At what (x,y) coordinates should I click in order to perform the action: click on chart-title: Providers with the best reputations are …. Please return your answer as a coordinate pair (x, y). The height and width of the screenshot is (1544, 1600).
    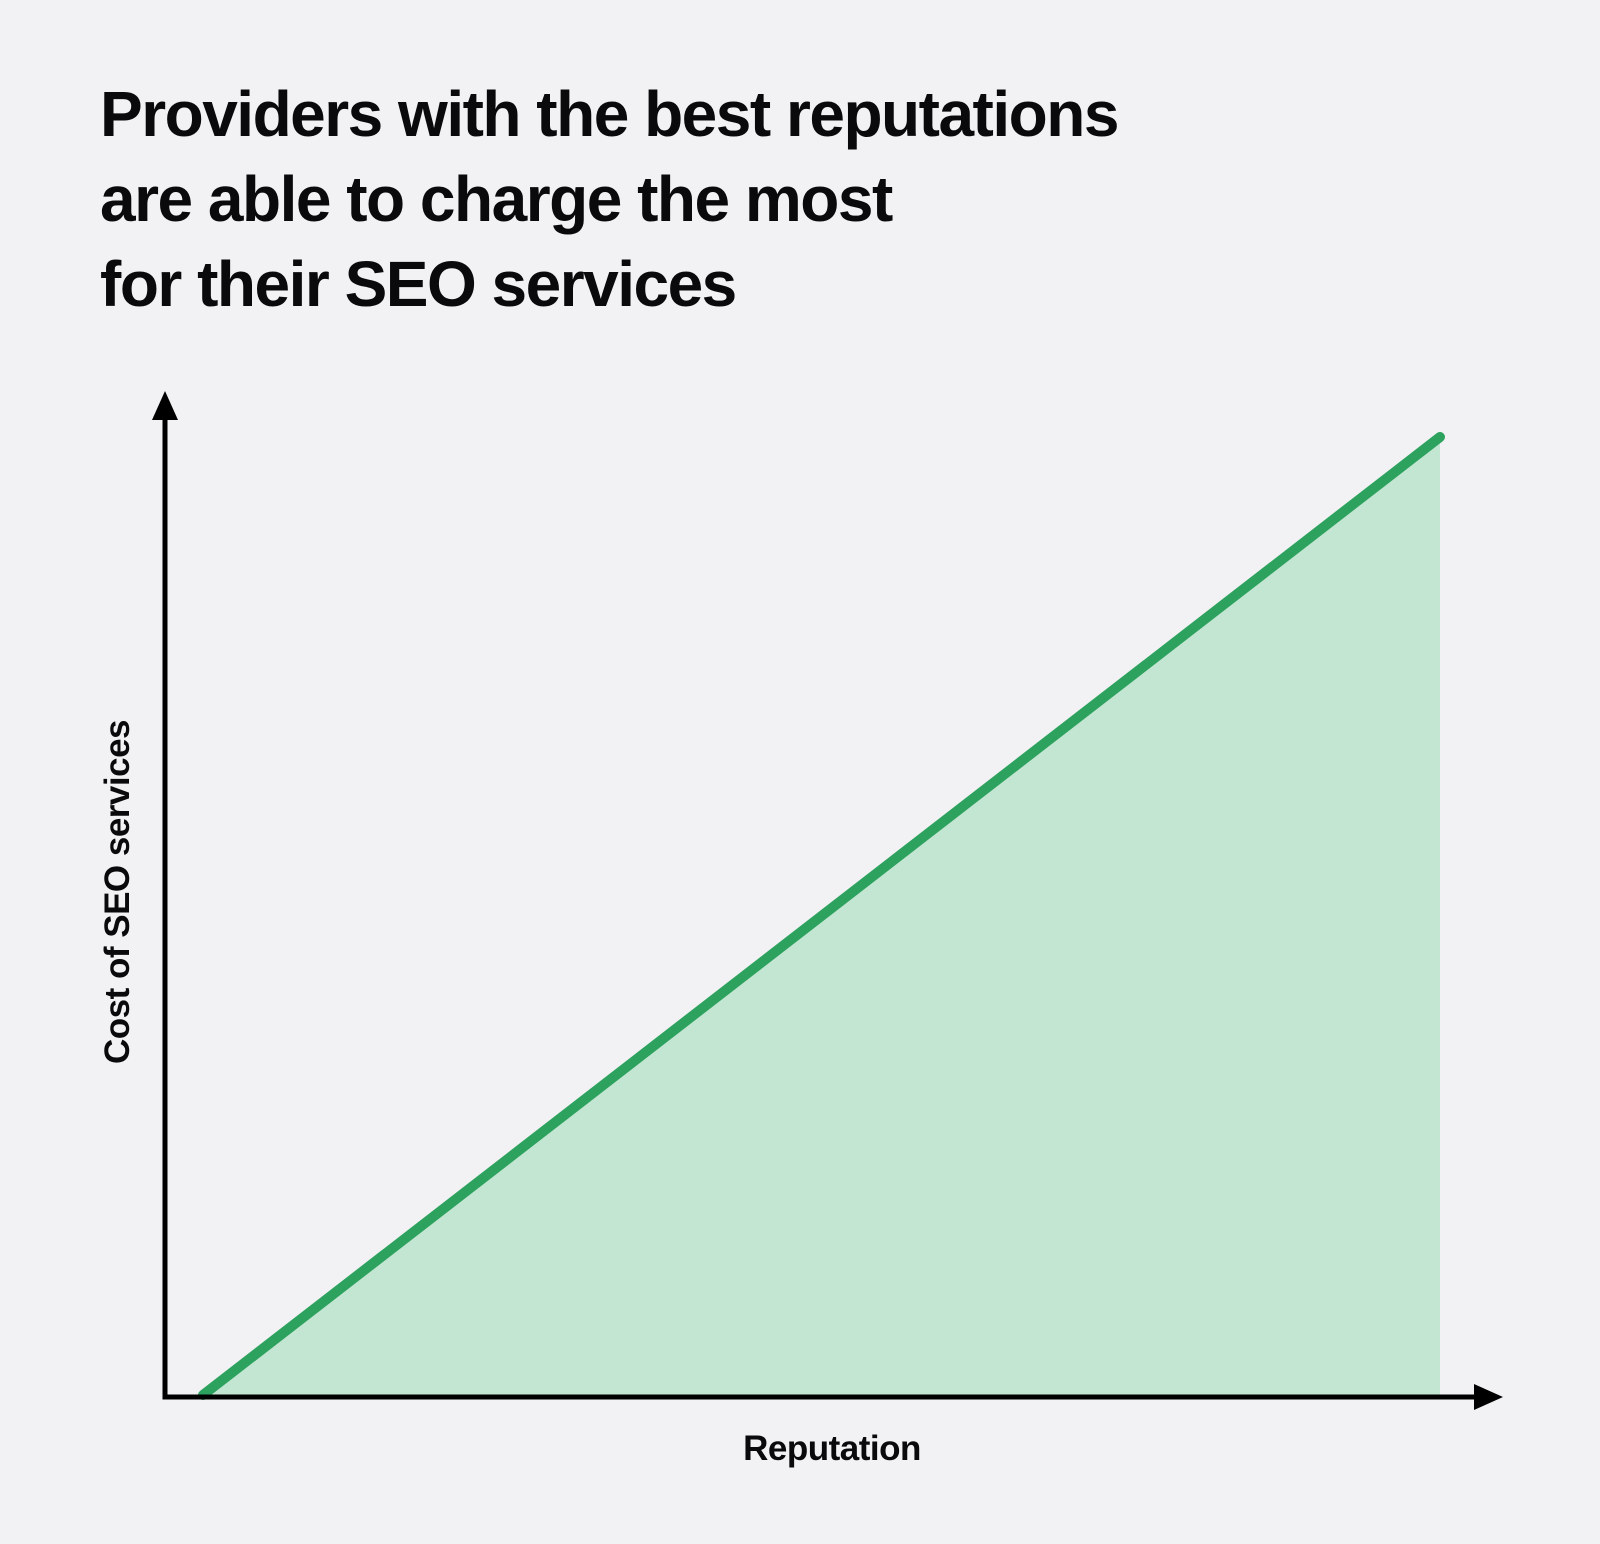
    Looking at the image, I should click on (609, 199).